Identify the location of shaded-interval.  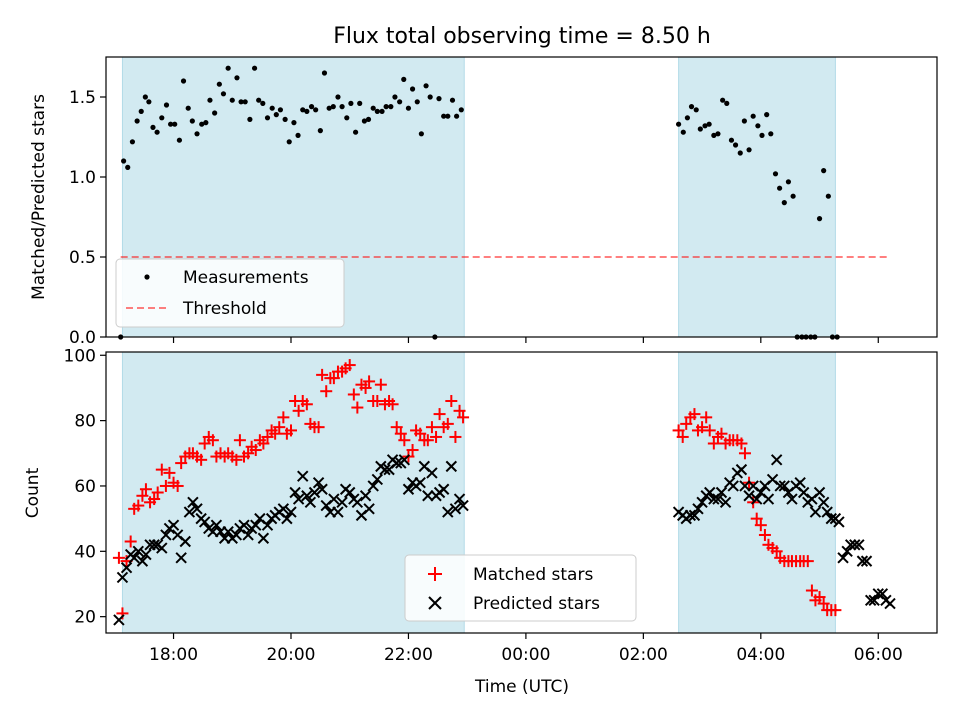
(757, 492).